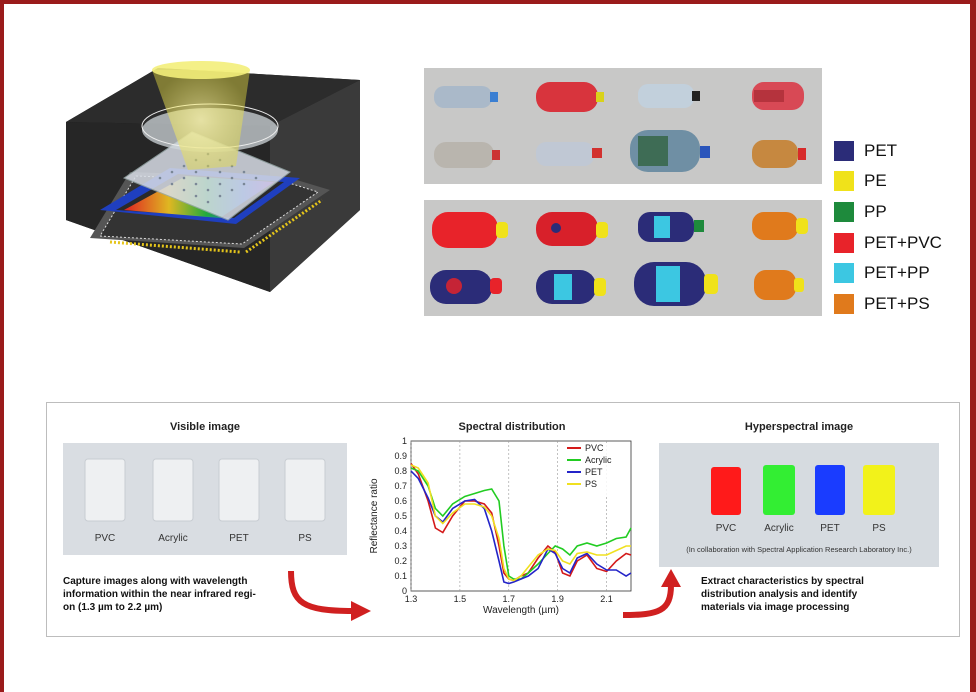  What do you see at coordinates (606, 599) in the screenshot?
I see `x-tick-label: 2.1` at bounding box center [606, 599].